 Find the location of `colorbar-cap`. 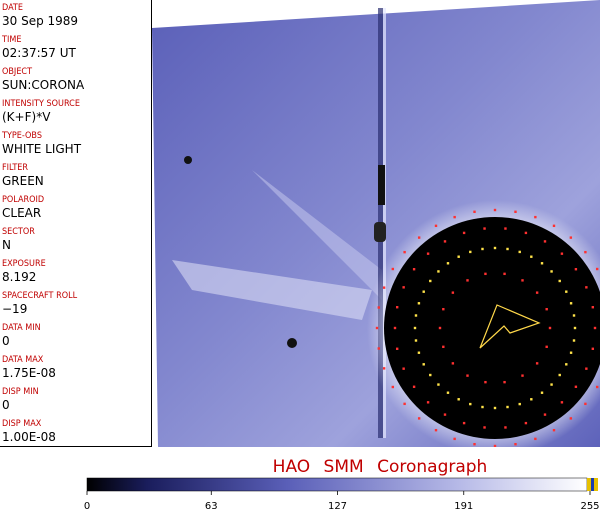

colorbar-cap is located at coordinates (596, 484).